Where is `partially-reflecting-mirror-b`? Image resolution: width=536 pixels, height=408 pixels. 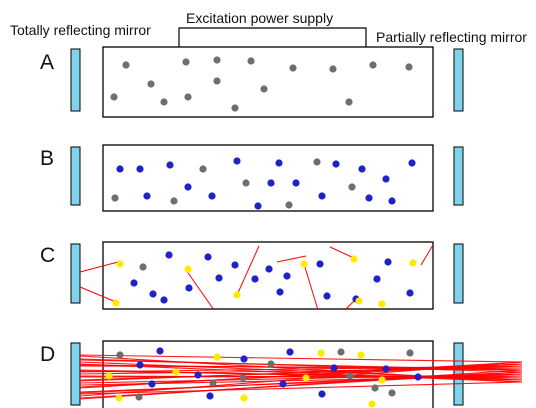
partially-reflecting-mirror-b is located at coordinates (458, 176).